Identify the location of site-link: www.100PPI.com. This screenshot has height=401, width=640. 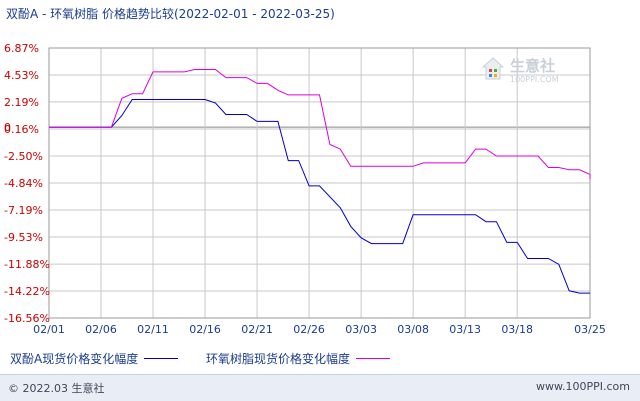
(583, 386).